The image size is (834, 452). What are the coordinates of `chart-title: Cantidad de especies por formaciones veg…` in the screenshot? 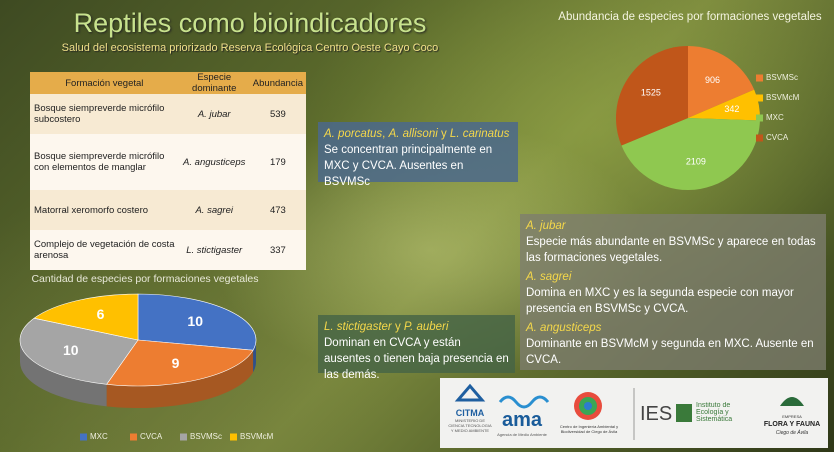 It's located at (144, 279).